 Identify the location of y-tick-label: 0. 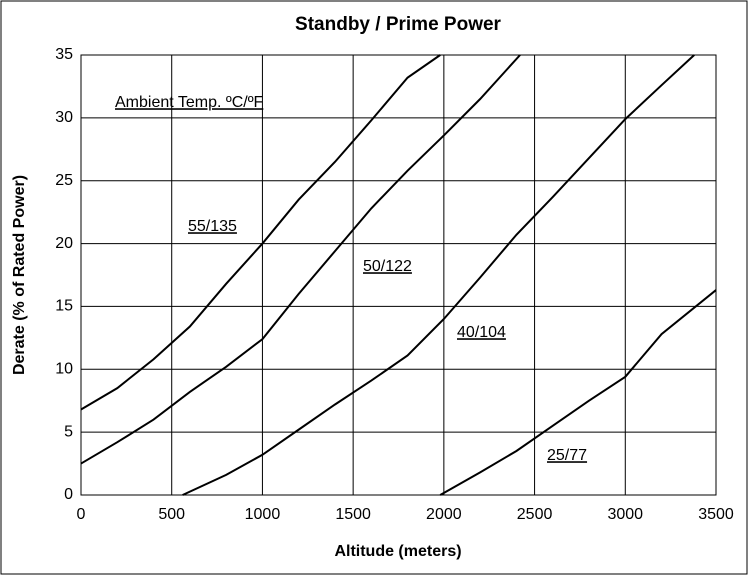
(68, 494).